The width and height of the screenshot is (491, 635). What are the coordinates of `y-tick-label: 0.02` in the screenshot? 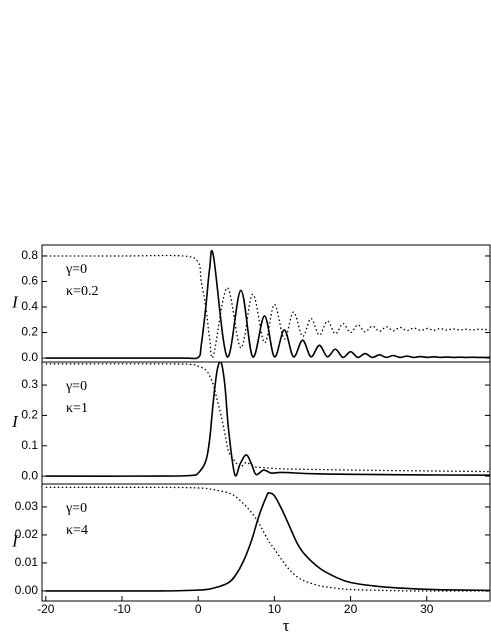 It's located at (27, 534).